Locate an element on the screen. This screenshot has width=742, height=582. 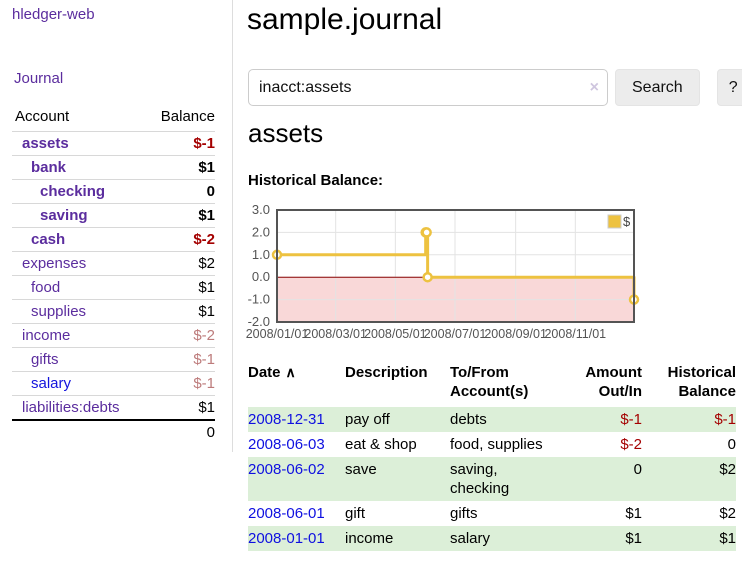
sidebar-account-cash: cash is located at coordinates (48, 239).